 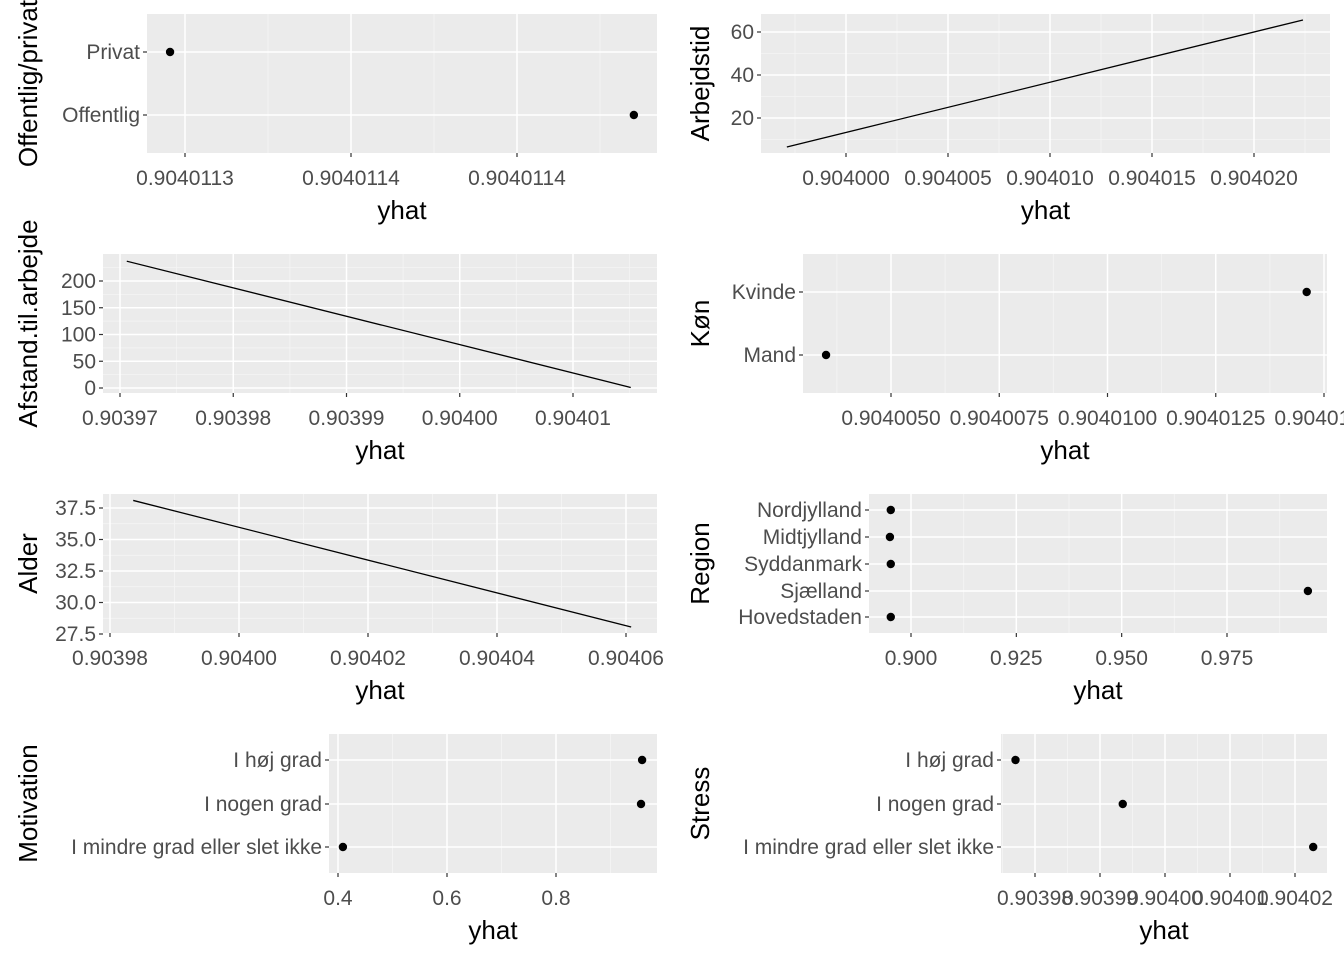 I want to click on x-tick-label: 0.4, so click(x=338, y=898).